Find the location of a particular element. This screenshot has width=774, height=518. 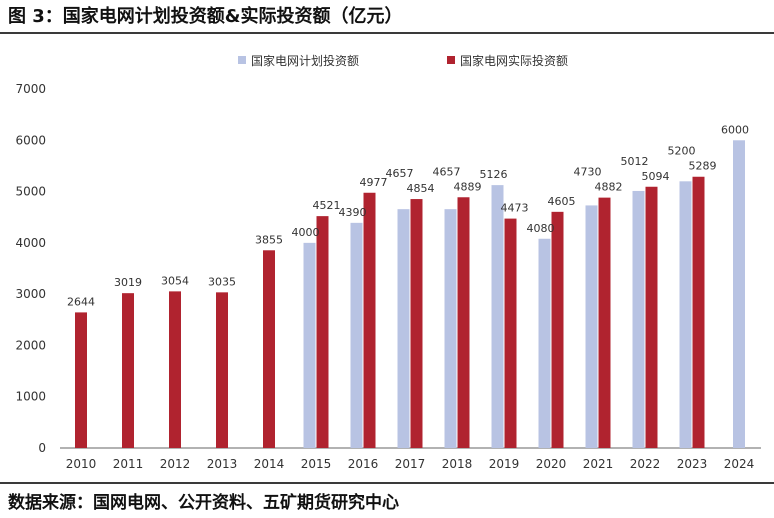

x-tick-label: 2024 is located at coordinates (739, 464).